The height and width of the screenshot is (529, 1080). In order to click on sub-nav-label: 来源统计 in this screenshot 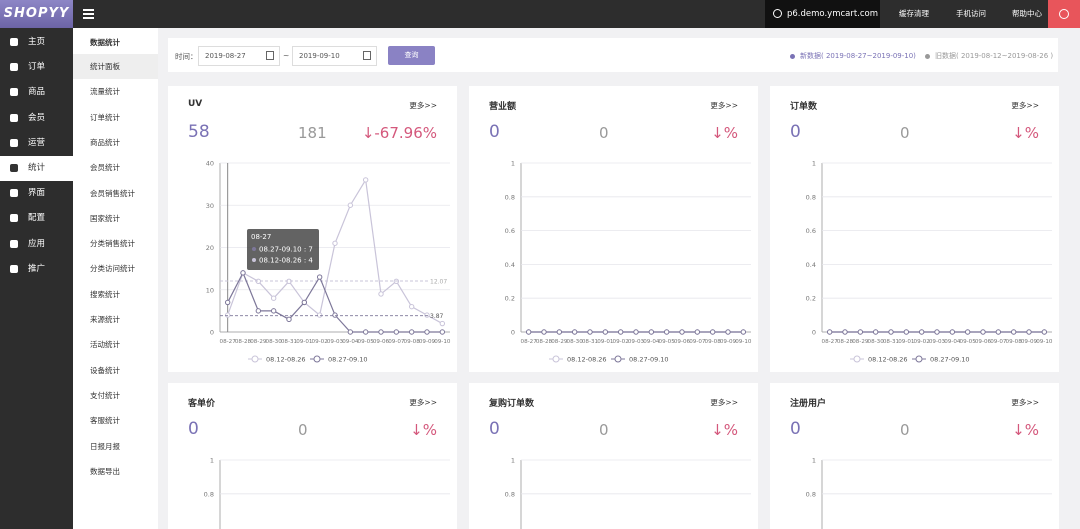, I will do `click(105, 319)`.